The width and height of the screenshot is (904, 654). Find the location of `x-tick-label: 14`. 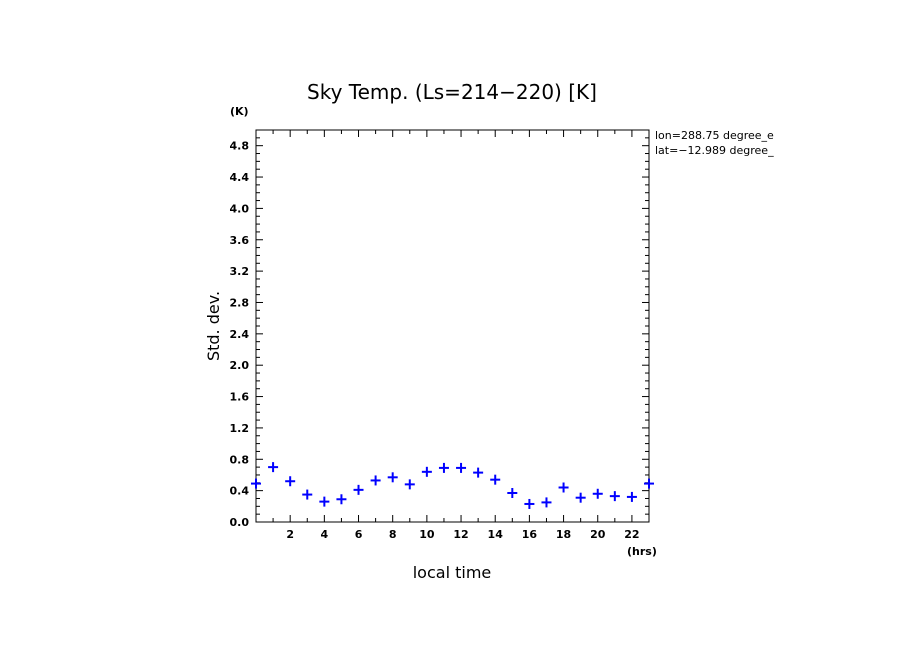

x-tick-label: 14 is located at coordinates (496, 534).